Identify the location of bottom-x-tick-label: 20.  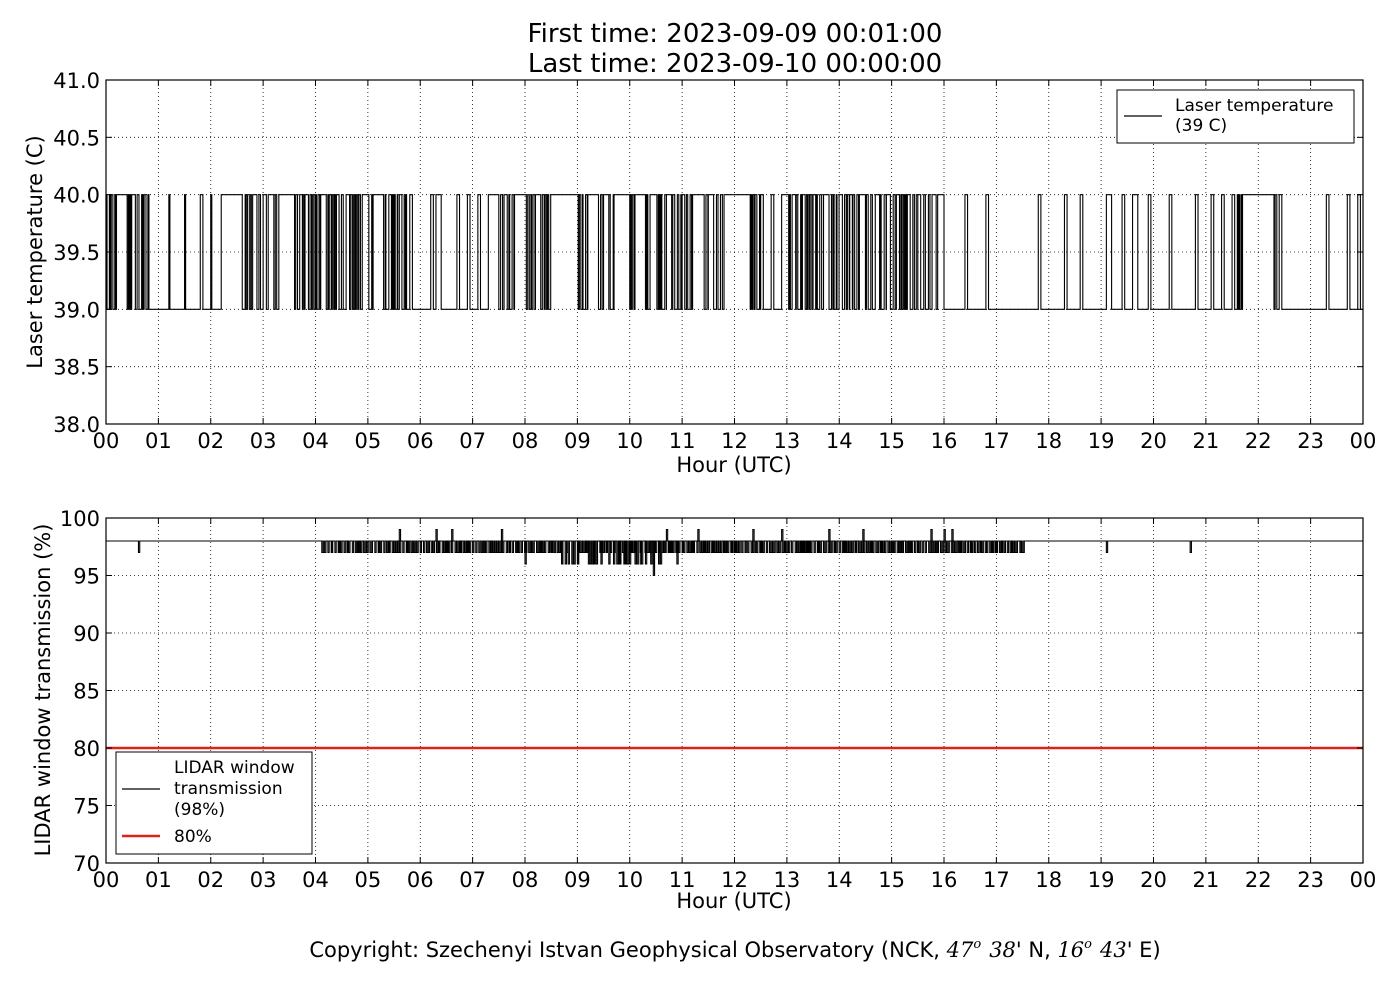
(1153, 880).